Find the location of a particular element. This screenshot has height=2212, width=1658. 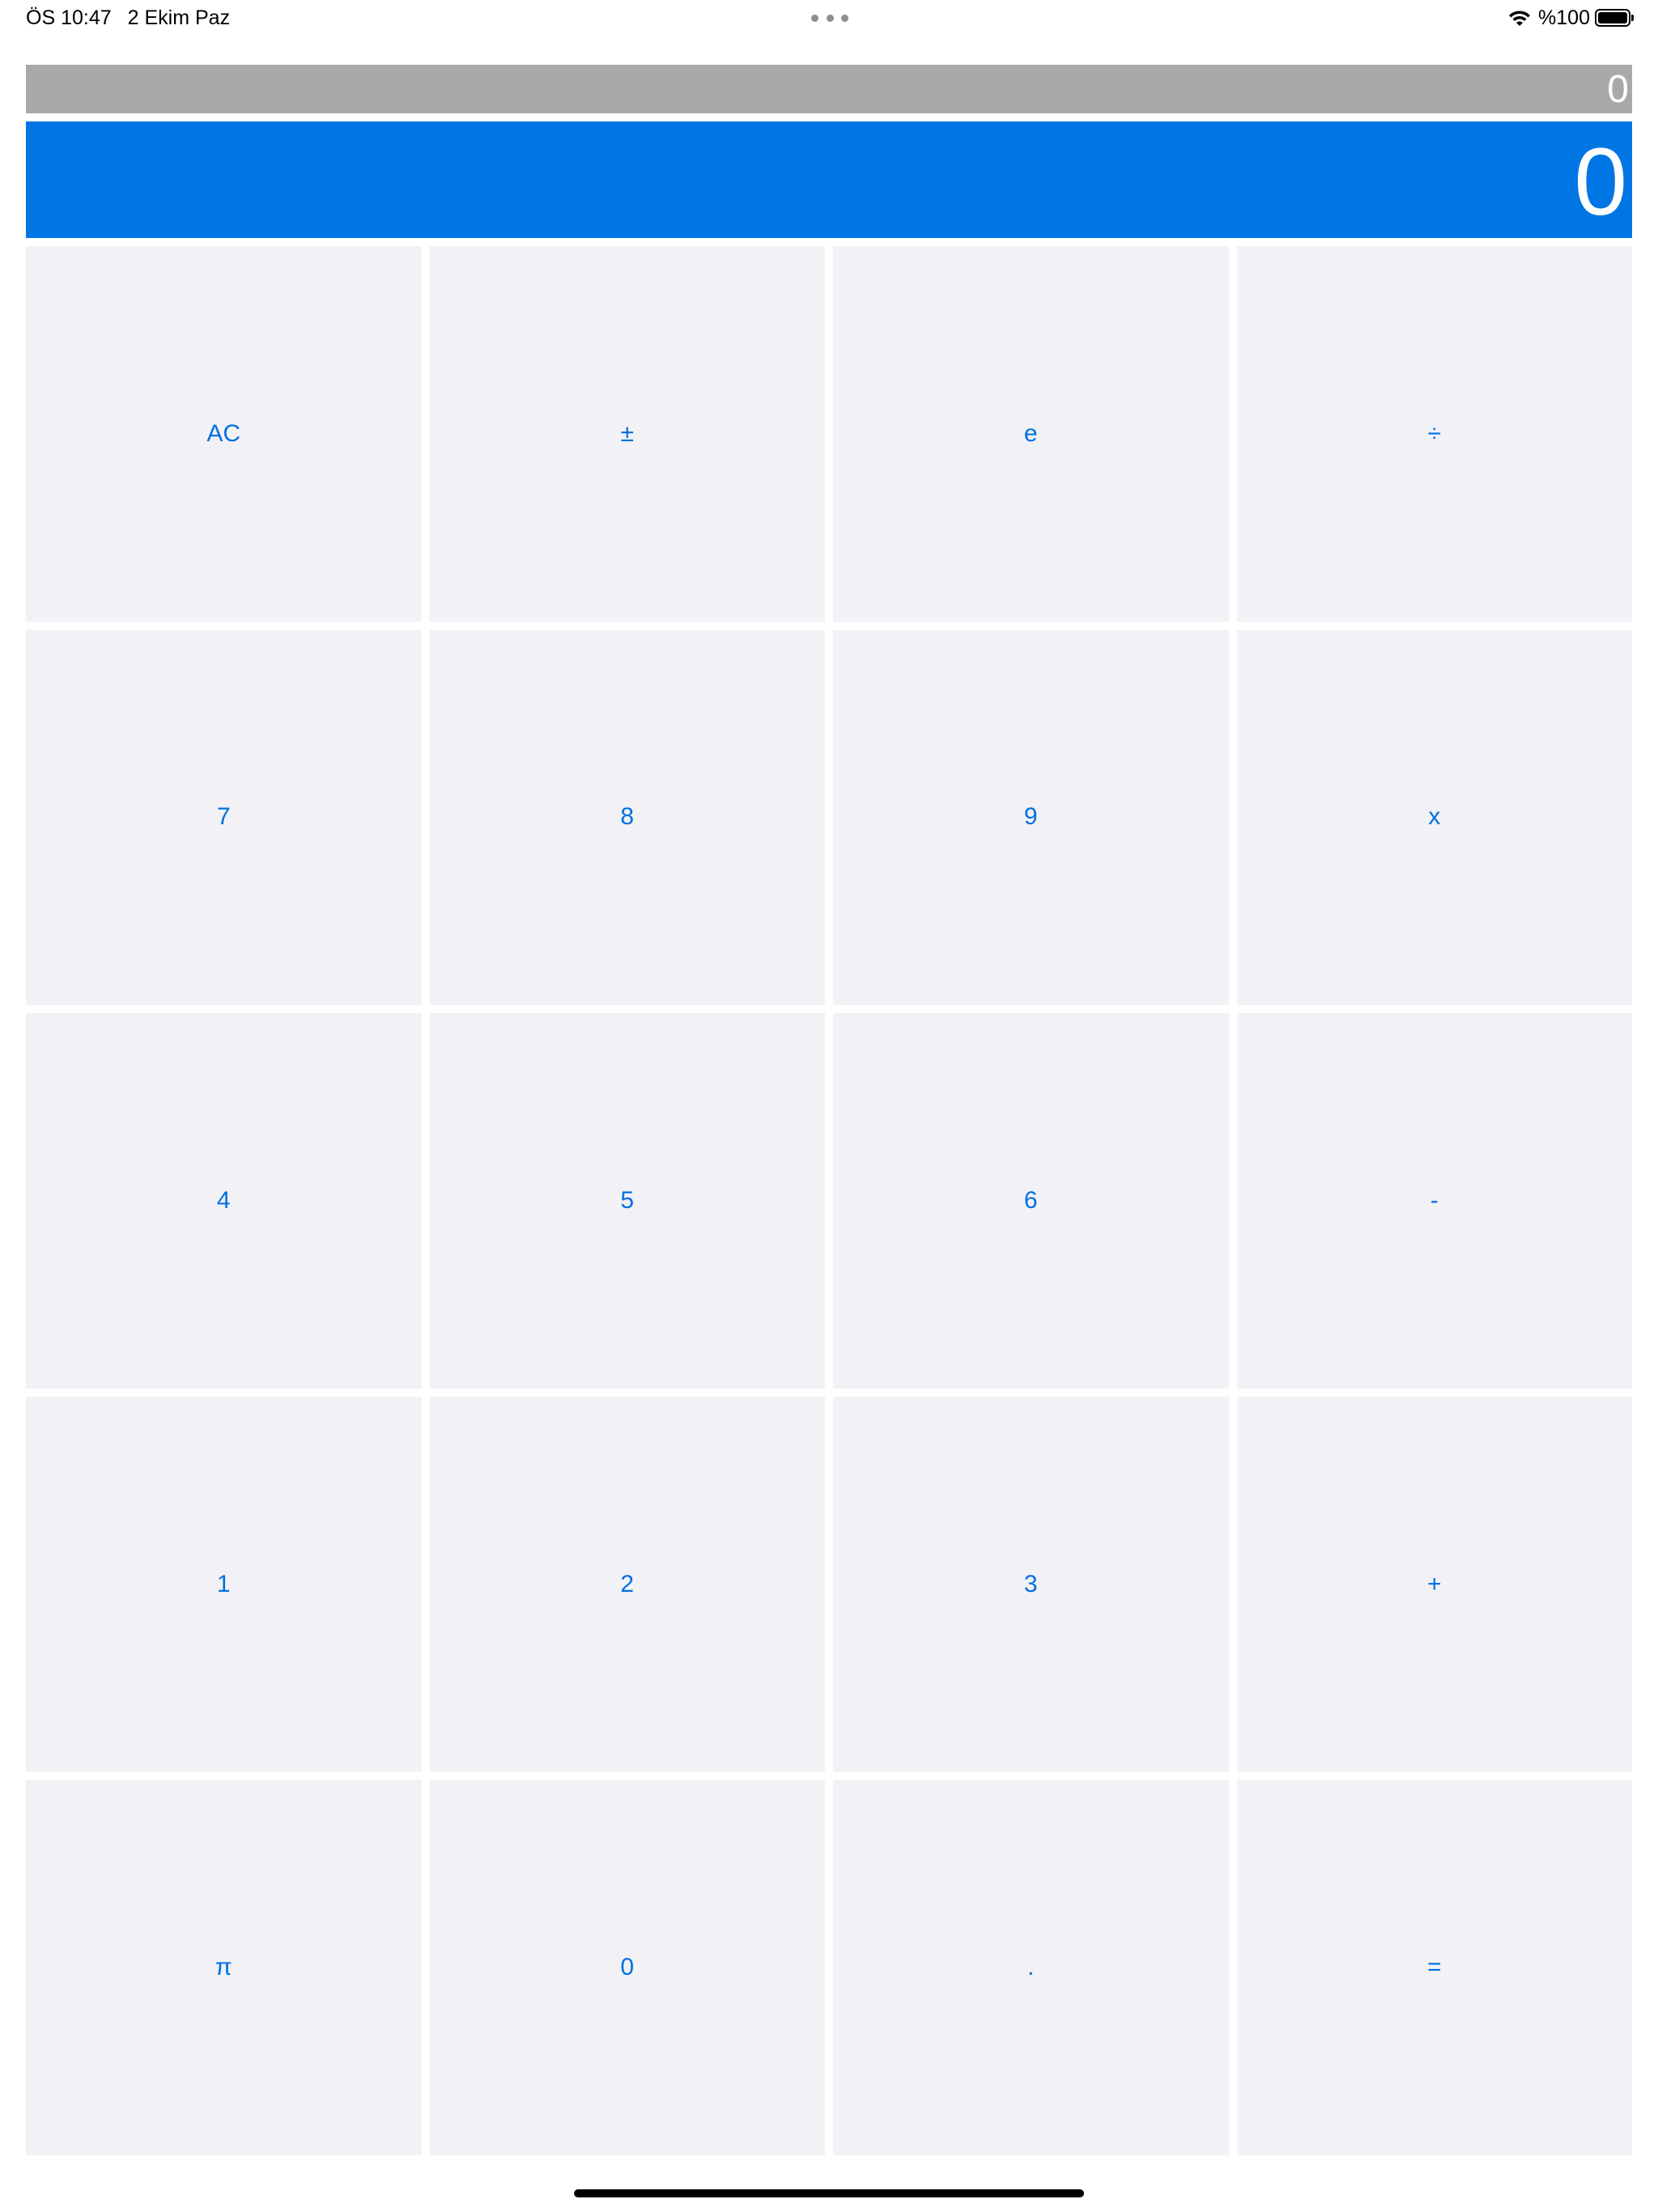

battery-percentage: %100 is located at coordinates (1564, 18).